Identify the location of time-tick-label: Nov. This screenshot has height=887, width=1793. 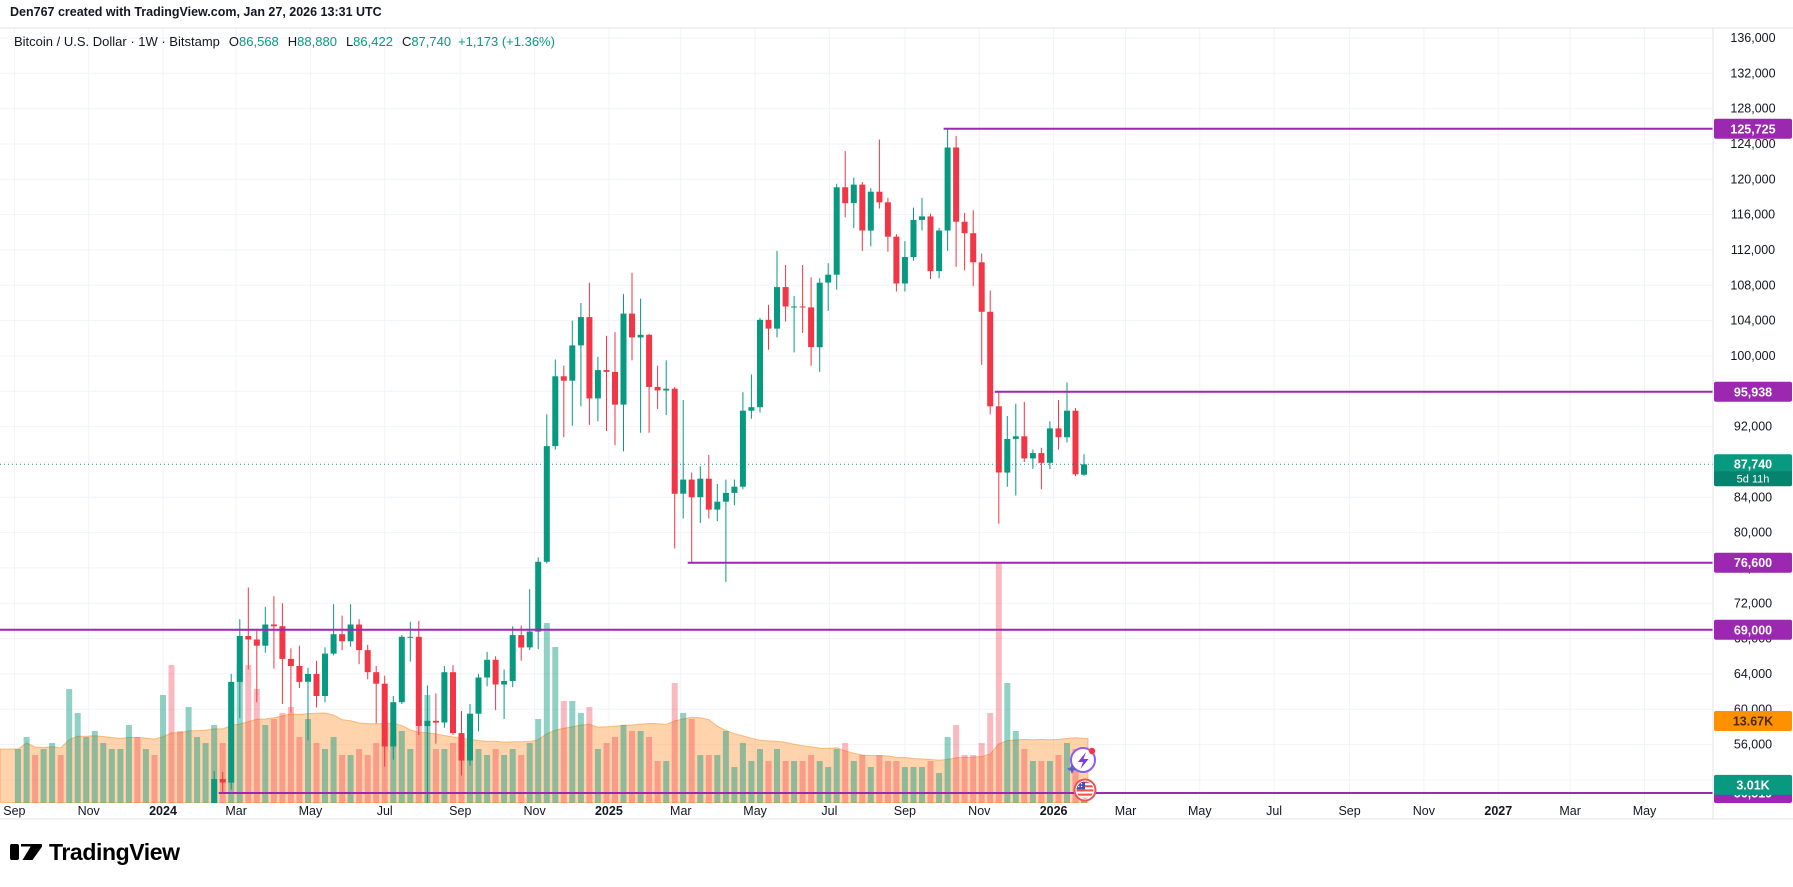
(1424, 811).